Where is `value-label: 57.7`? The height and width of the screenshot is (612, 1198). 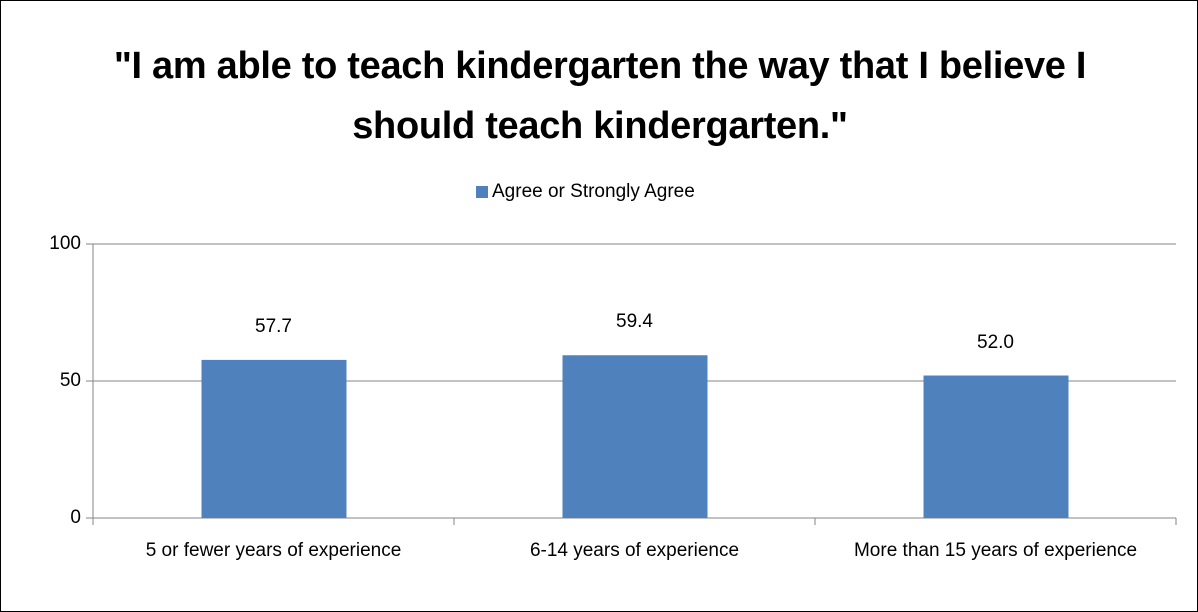
value-label: 57.7 is located at coordinates (273, 326).